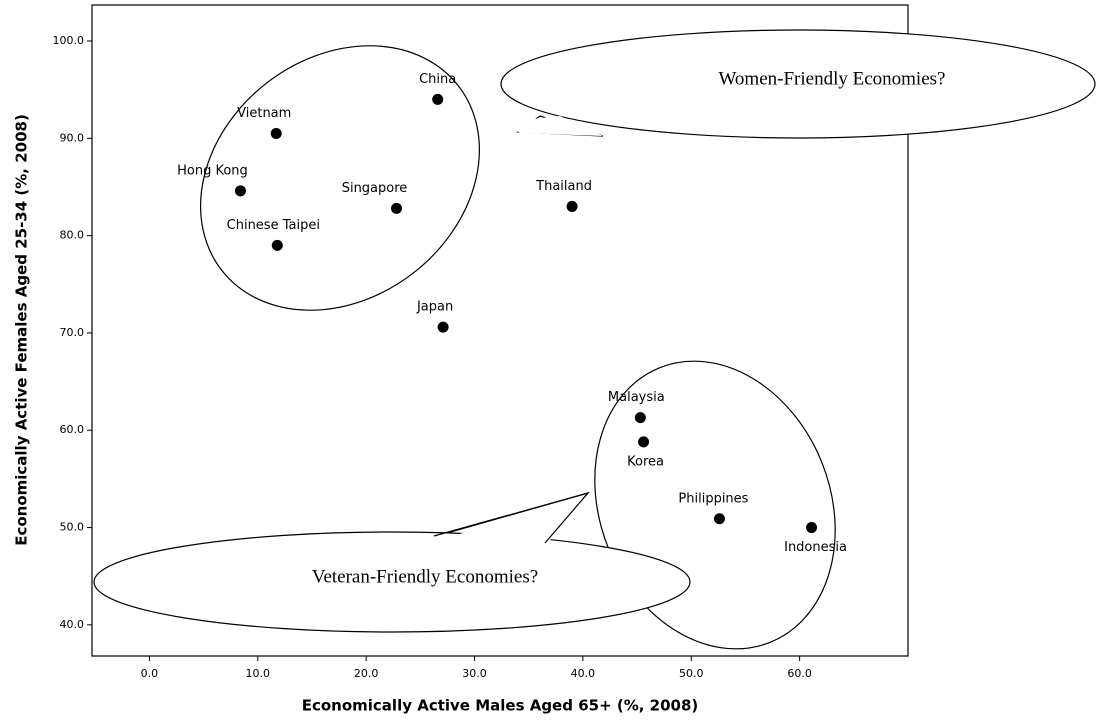  I want to click on callout-tail-edge, so click(511, 517).